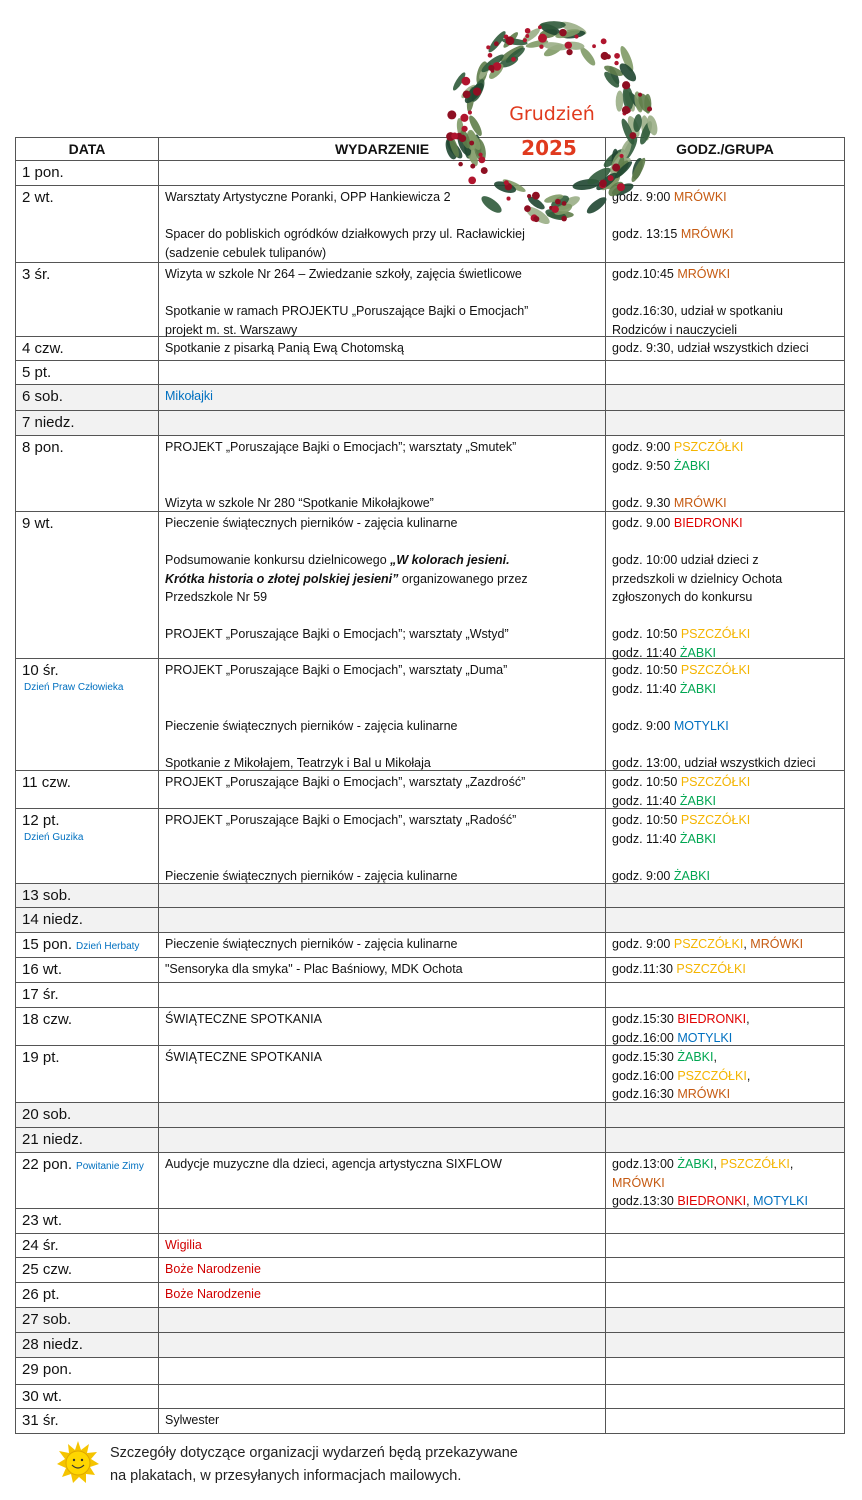 The height and width of the screenshot is (1500, 862). What do you see at coordinates (430, 373) in the screenshot?
I see `table-row: 5 pt.` at bounding box center [430, 373].